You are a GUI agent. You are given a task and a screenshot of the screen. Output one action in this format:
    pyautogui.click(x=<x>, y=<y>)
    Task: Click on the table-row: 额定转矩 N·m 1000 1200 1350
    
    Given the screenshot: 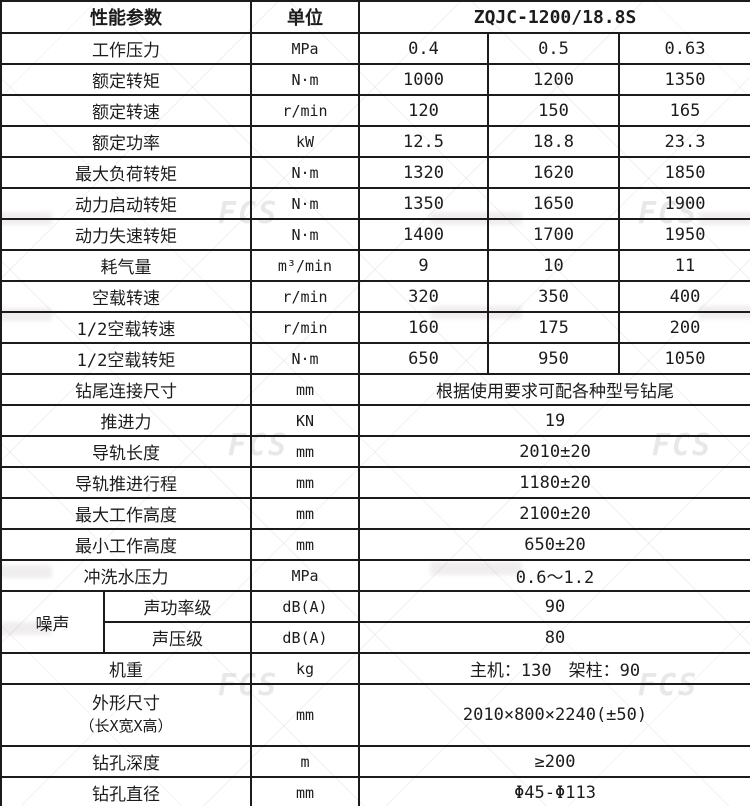 What is the action you would take?
    pyautogui.click(x=375, y=79)
    